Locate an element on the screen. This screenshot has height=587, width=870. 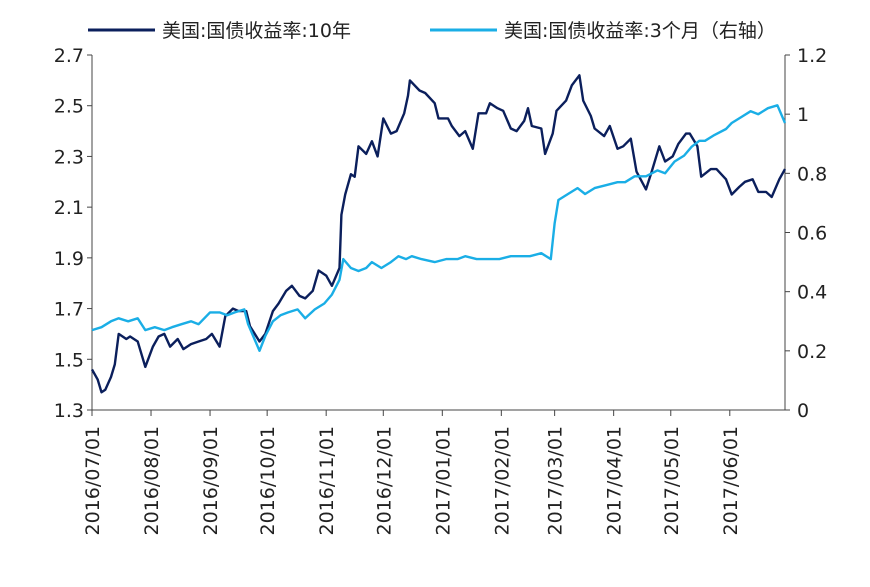
right-tick-label: 1 is located at coordinates (803, 115).